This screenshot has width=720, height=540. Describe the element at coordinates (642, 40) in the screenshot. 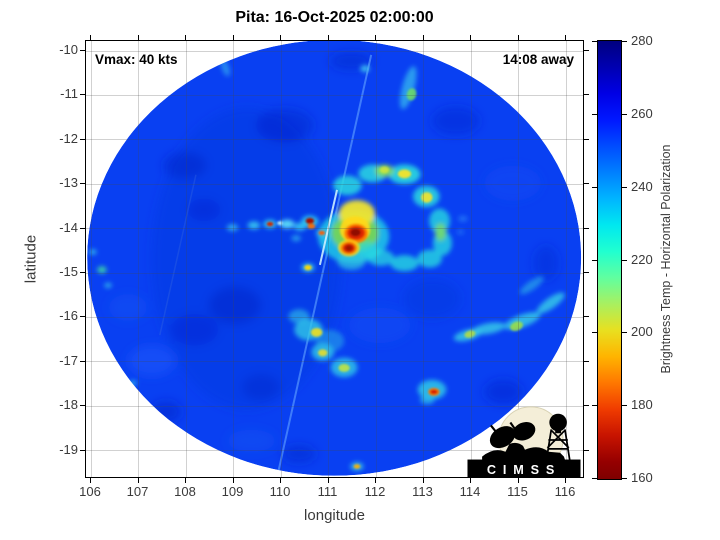

I see `colorbar-tick-label: 280` at that location.